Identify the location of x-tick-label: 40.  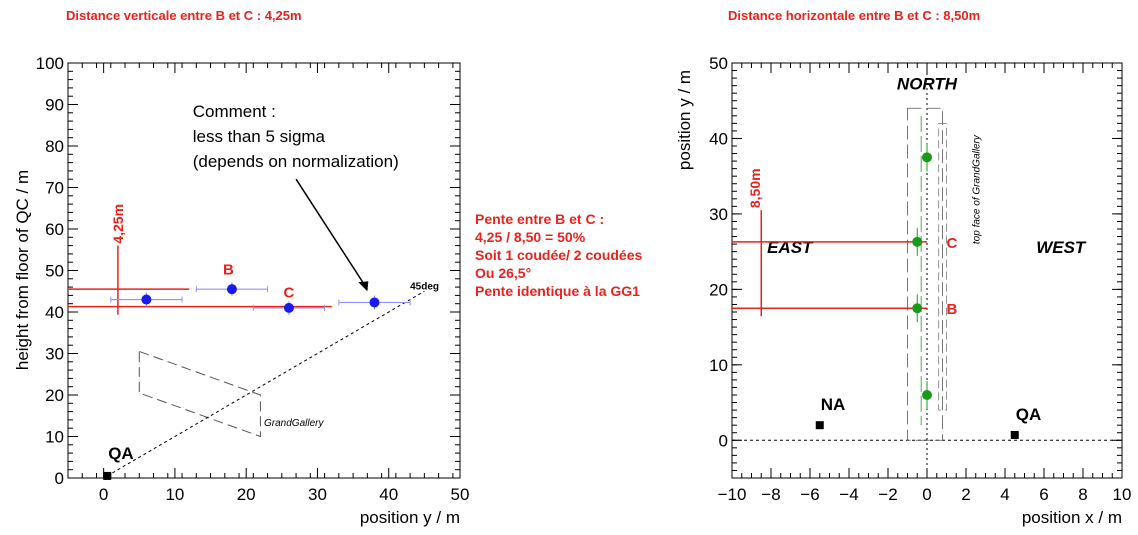
(388, 494).